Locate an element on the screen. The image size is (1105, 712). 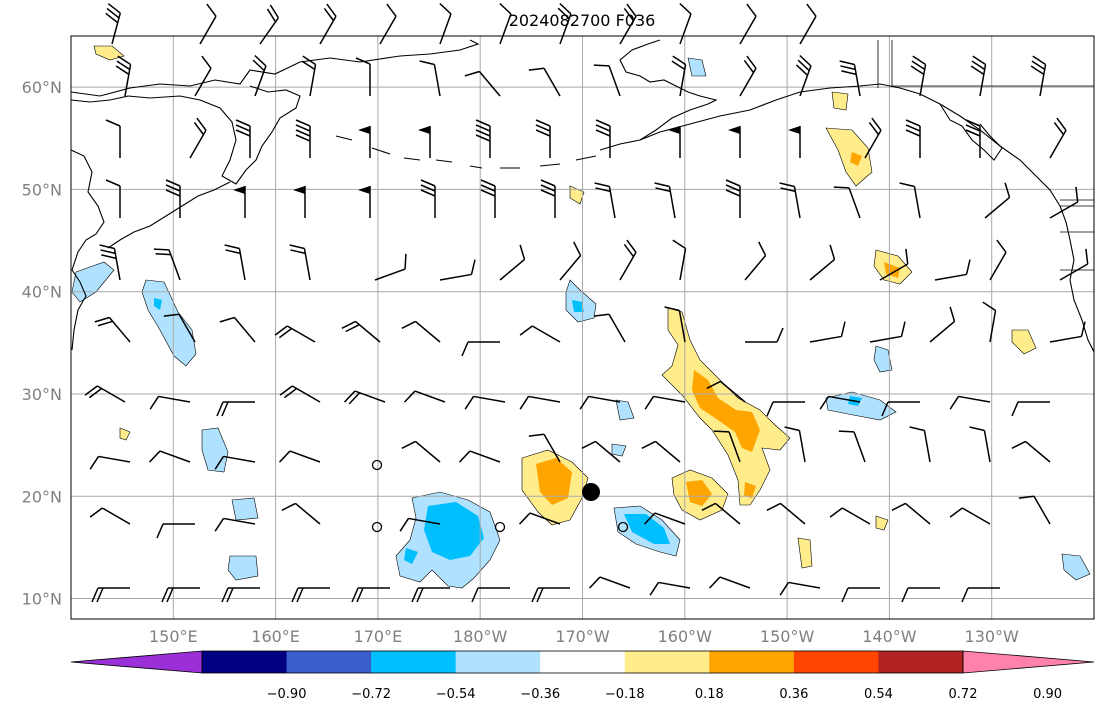
latitude-labels: 60°N 50°N 40°N 30°N 20°N 10°N is located at coordinates (42, 343).